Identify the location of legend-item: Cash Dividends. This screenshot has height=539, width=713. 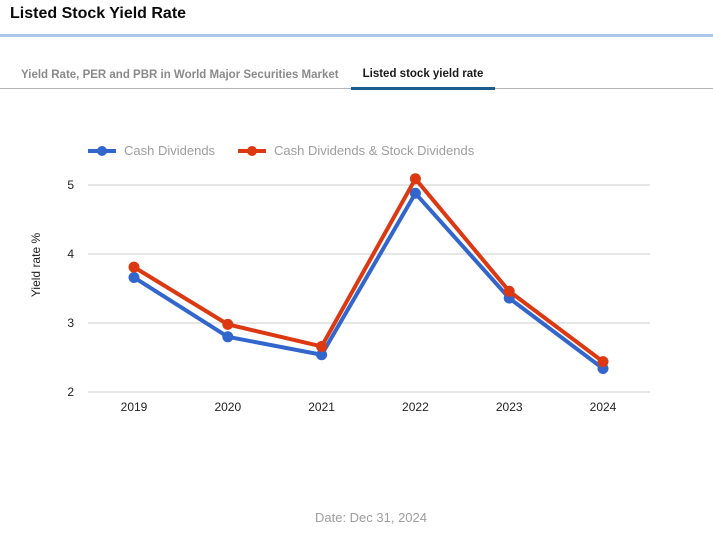
(151, 150).